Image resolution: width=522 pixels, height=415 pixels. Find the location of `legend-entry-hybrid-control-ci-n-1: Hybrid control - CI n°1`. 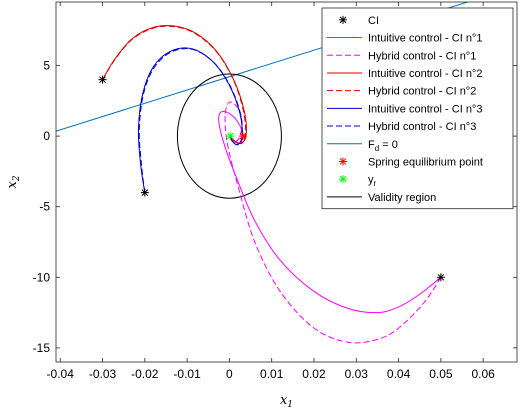

legend-entry-hybrid-control-ci-n-1: Hybrid control - CI n°1 is located at coordinates (401, 56).